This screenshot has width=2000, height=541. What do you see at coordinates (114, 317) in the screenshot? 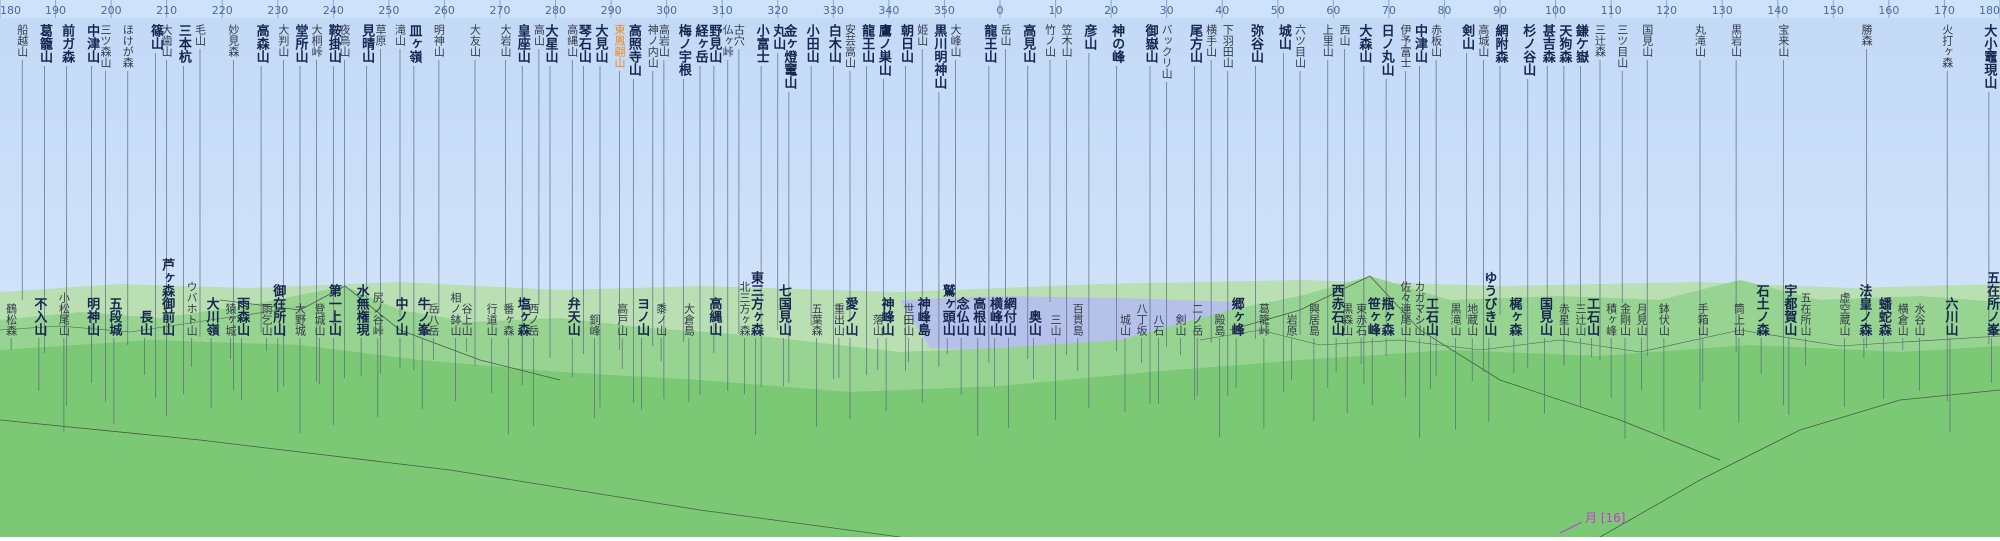
I see `peak-name: 五段城` at bounding box center [114, 317].